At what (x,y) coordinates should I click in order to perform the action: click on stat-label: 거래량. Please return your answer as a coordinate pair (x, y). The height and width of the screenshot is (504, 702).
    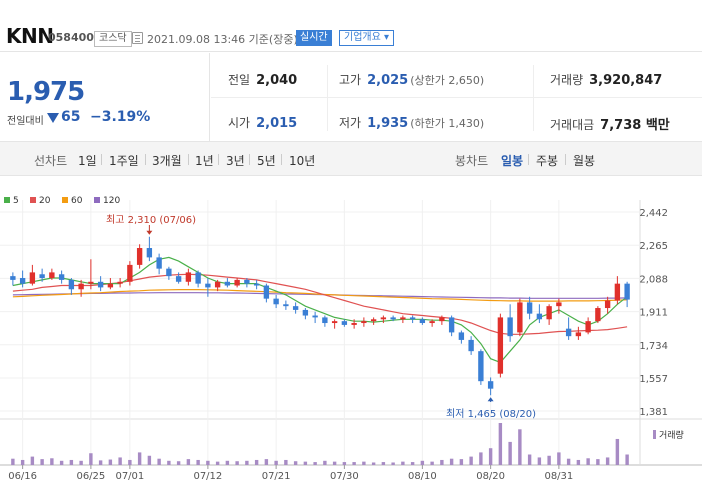
    Looking at the image, I should click on (567, 80).